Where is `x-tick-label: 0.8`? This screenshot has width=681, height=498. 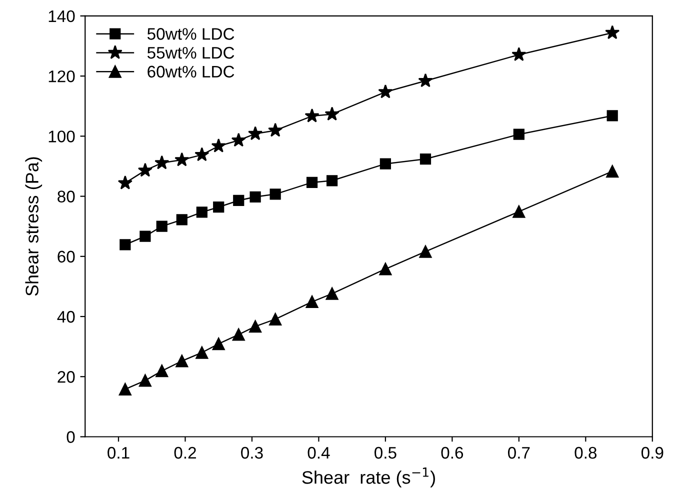
x-tick-label: 0.8 is located at coordinates (585, 452).